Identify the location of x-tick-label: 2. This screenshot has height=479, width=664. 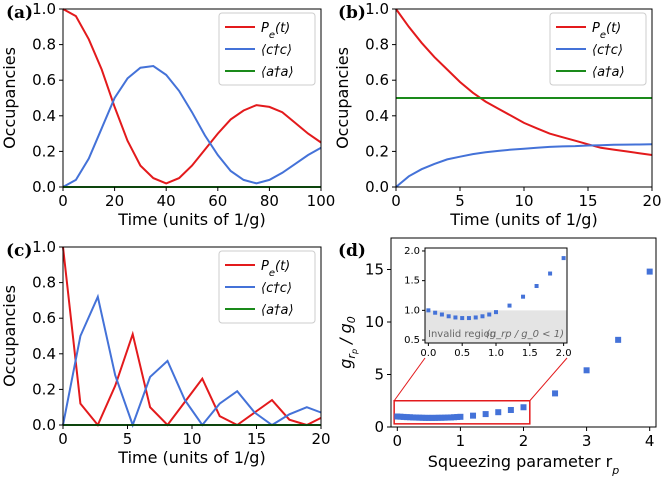
(524, 441).